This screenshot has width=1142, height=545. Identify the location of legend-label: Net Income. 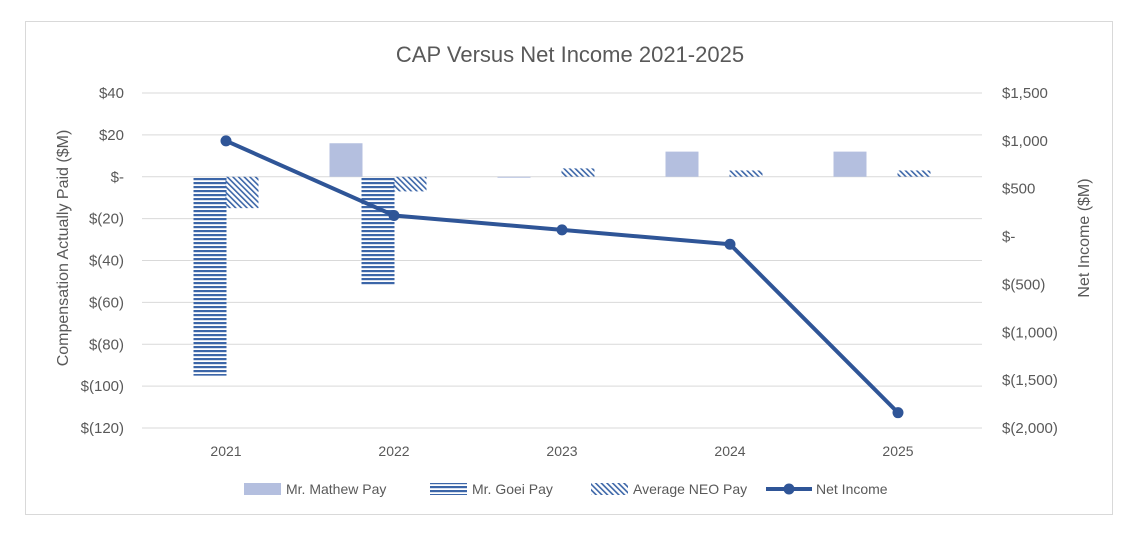
(852, 489).